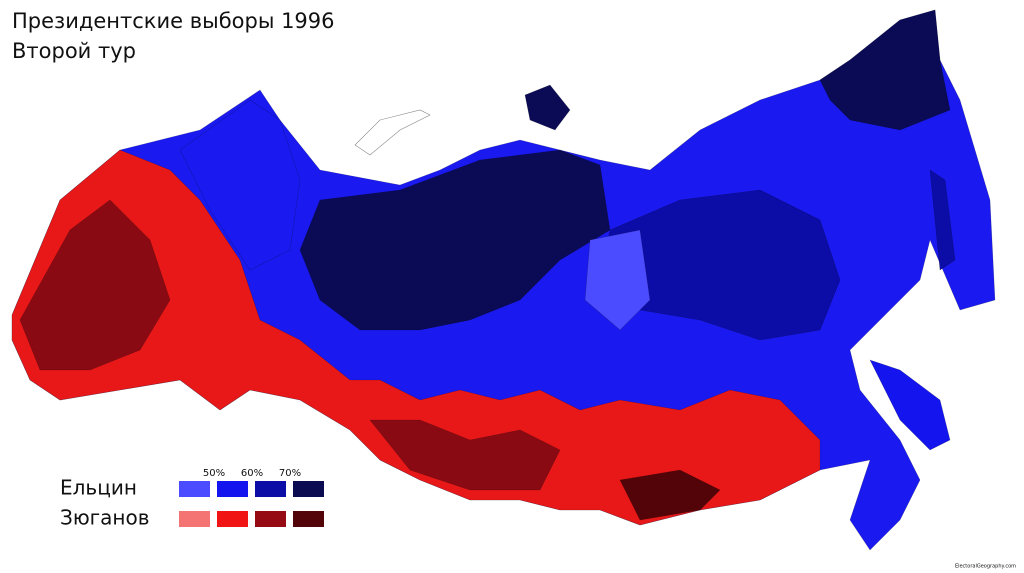 The width and height of the screenshot is (1024, 573). I want to click on credit: ElectoralGeography.com, so click(985, 567).